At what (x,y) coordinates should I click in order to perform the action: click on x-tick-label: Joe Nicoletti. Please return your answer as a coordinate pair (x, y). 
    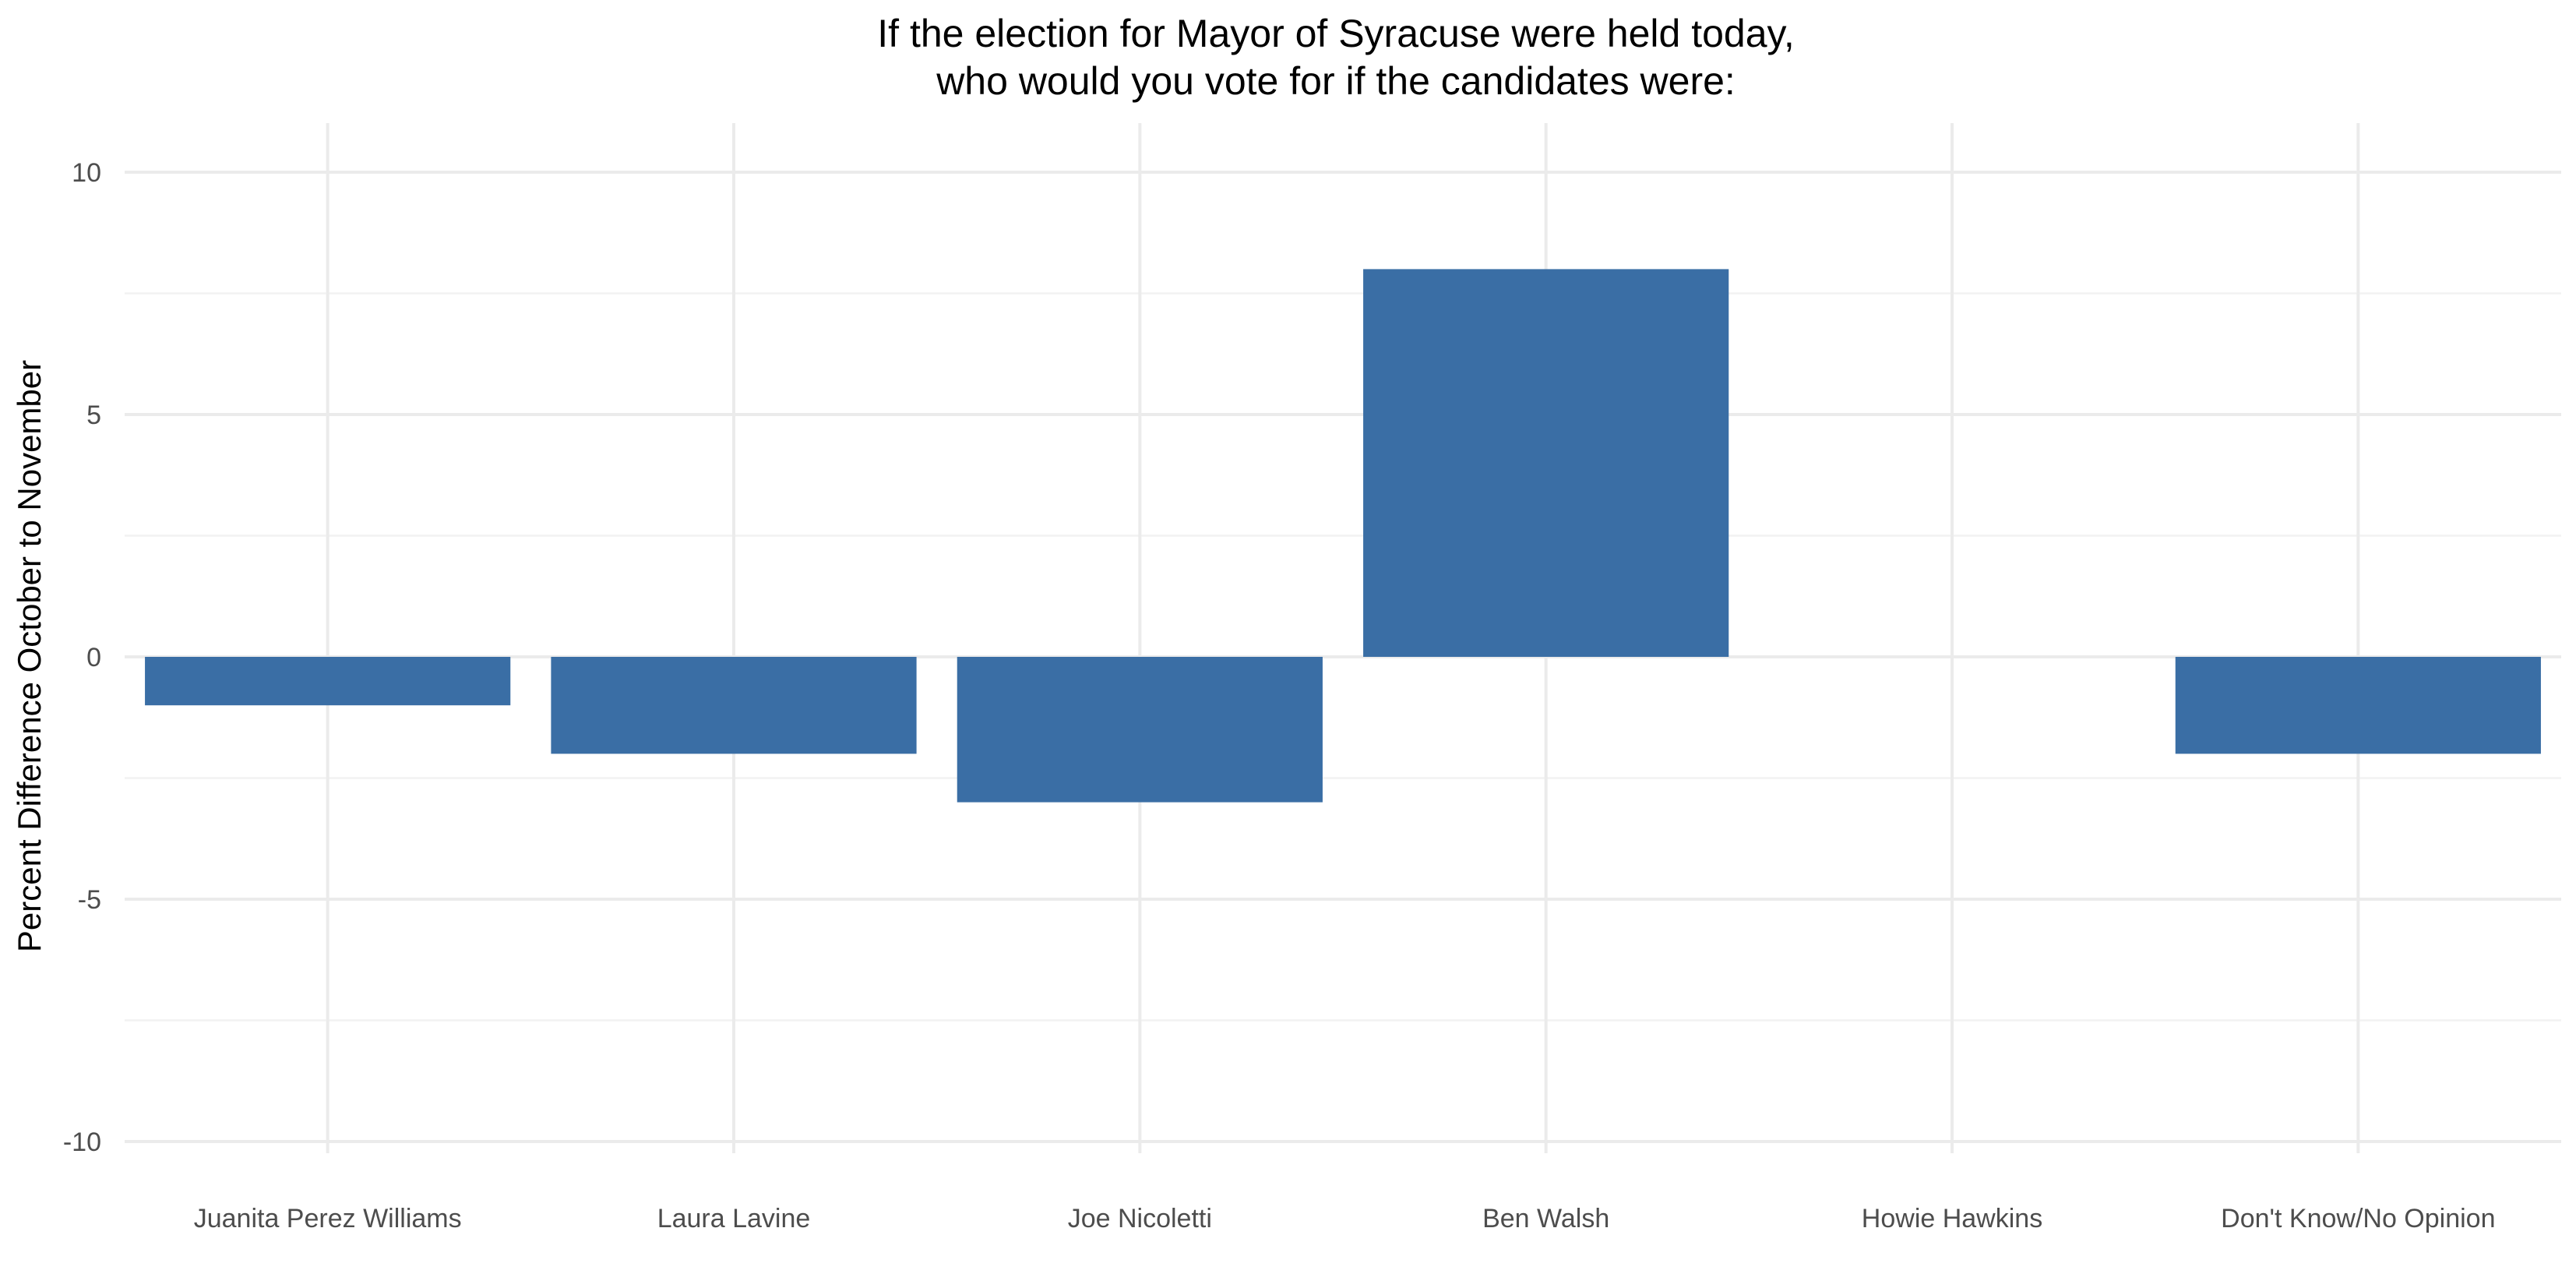
    Looking at the image, I should click on (1140, 1218).